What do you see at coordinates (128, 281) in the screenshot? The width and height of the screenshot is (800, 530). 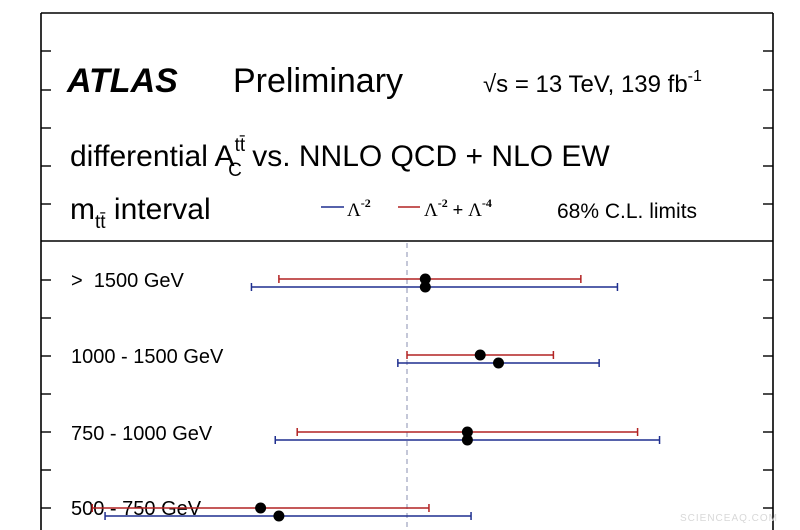 I see `category-label-0: > 1500 GeV` at bounding box center [128, 281].